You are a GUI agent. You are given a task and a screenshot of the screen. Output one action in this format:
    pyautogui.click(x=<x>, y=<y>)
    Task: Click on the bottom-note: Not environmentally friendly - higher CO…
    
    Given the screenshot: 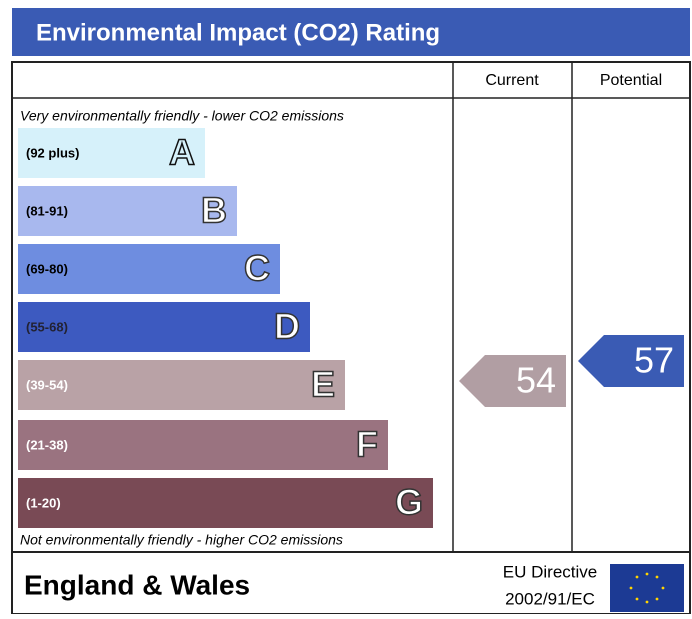 What is the action you would take?
    pyautogui.click(x=181, y=540)
    